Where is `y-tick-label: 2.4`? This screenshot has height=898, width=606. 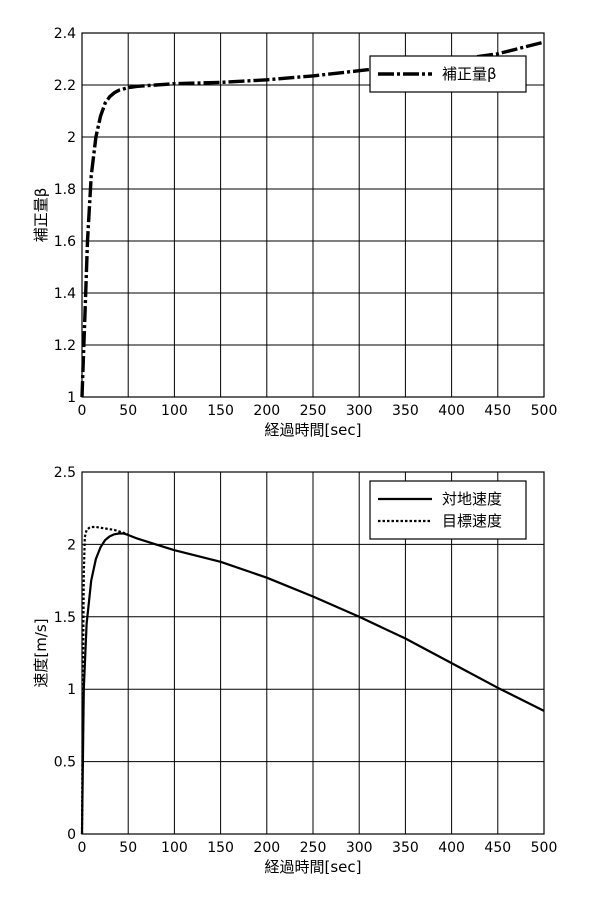 y-tick-label: 2.4 is located at coordinates (65, 34).